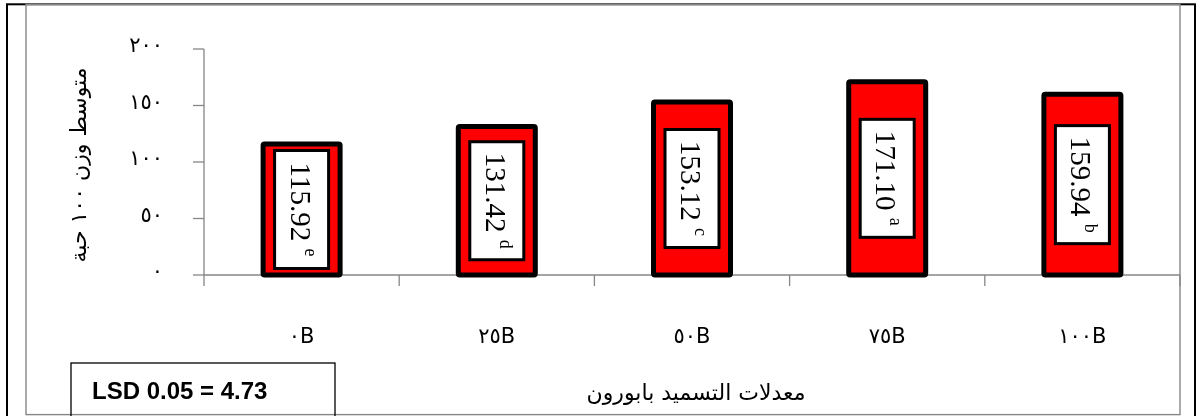  What do you see at coordinates (696, 392) in the screenshot?
I see `x-axis-title: معدلات التسميد بابورون` at bounding box center [696, 392].